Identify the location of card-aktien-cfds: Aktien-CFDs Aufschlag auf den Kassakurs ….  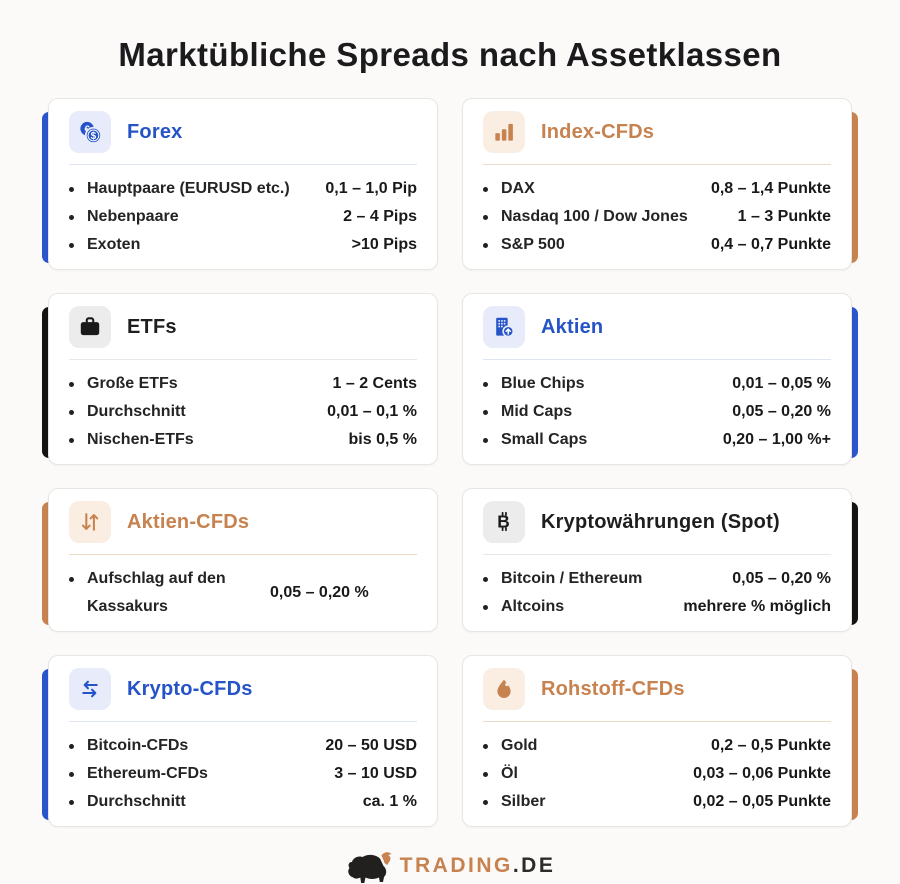
(240, 560).